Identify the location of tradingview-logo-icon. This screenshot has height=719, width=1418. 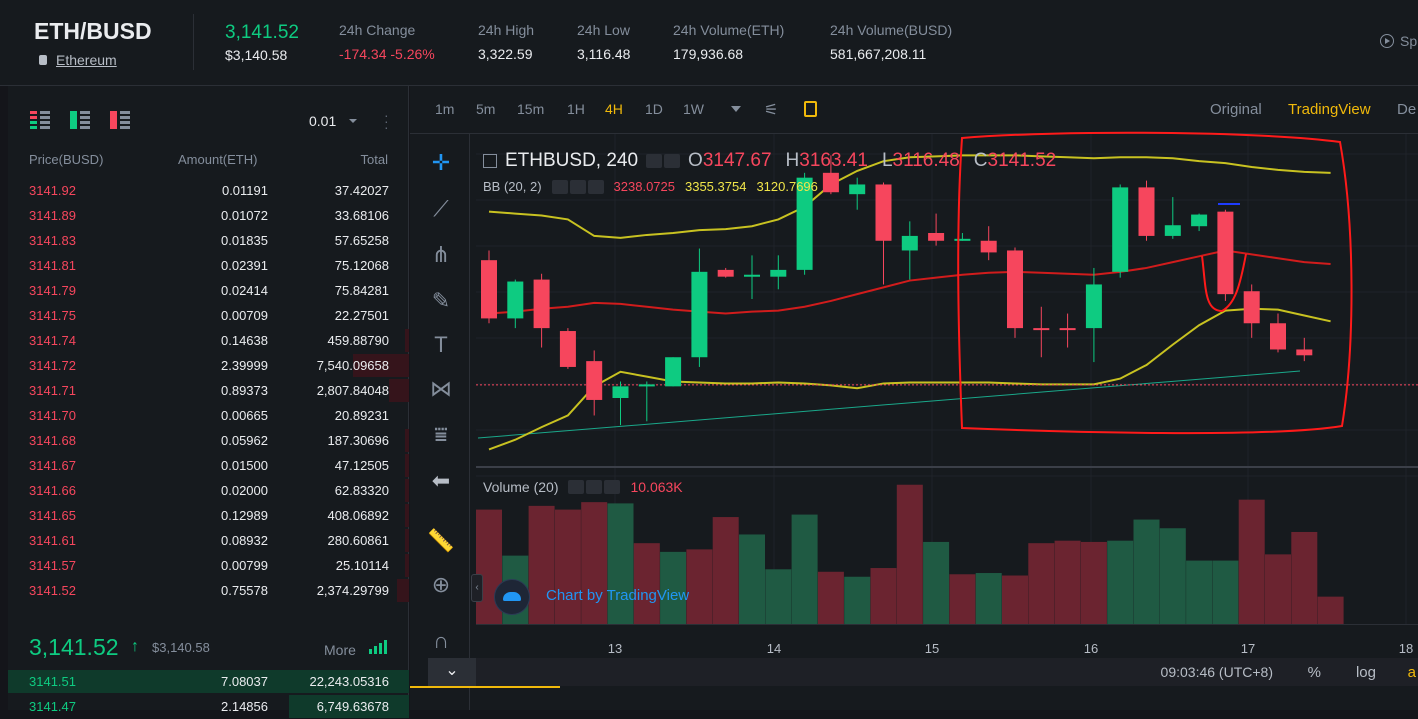
(512, 597).